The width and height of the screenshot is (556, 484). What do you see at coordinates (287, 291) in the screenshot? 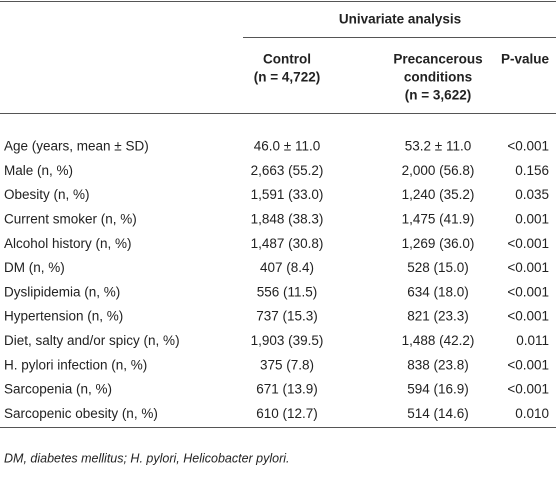
I see `cell: 556 (11.5)` at bounding box center [287, 291].